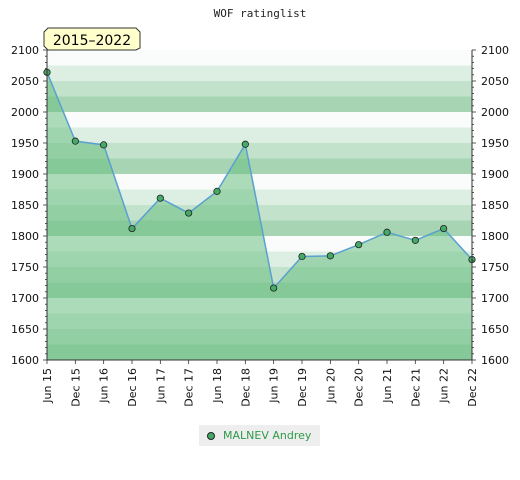  What do you see at coordinates (495, 298) in the screenshot?
I see `y-tick-label-right: 1700` at bounding box center [495, 298].